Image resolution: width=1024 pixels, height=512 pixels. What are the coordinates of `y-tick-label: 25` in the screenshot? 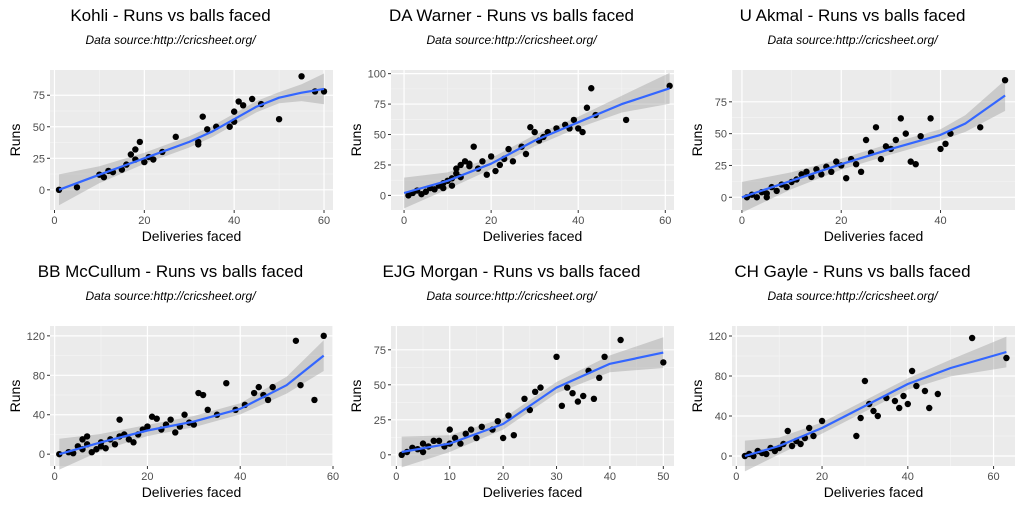 It's located at (380, 421).